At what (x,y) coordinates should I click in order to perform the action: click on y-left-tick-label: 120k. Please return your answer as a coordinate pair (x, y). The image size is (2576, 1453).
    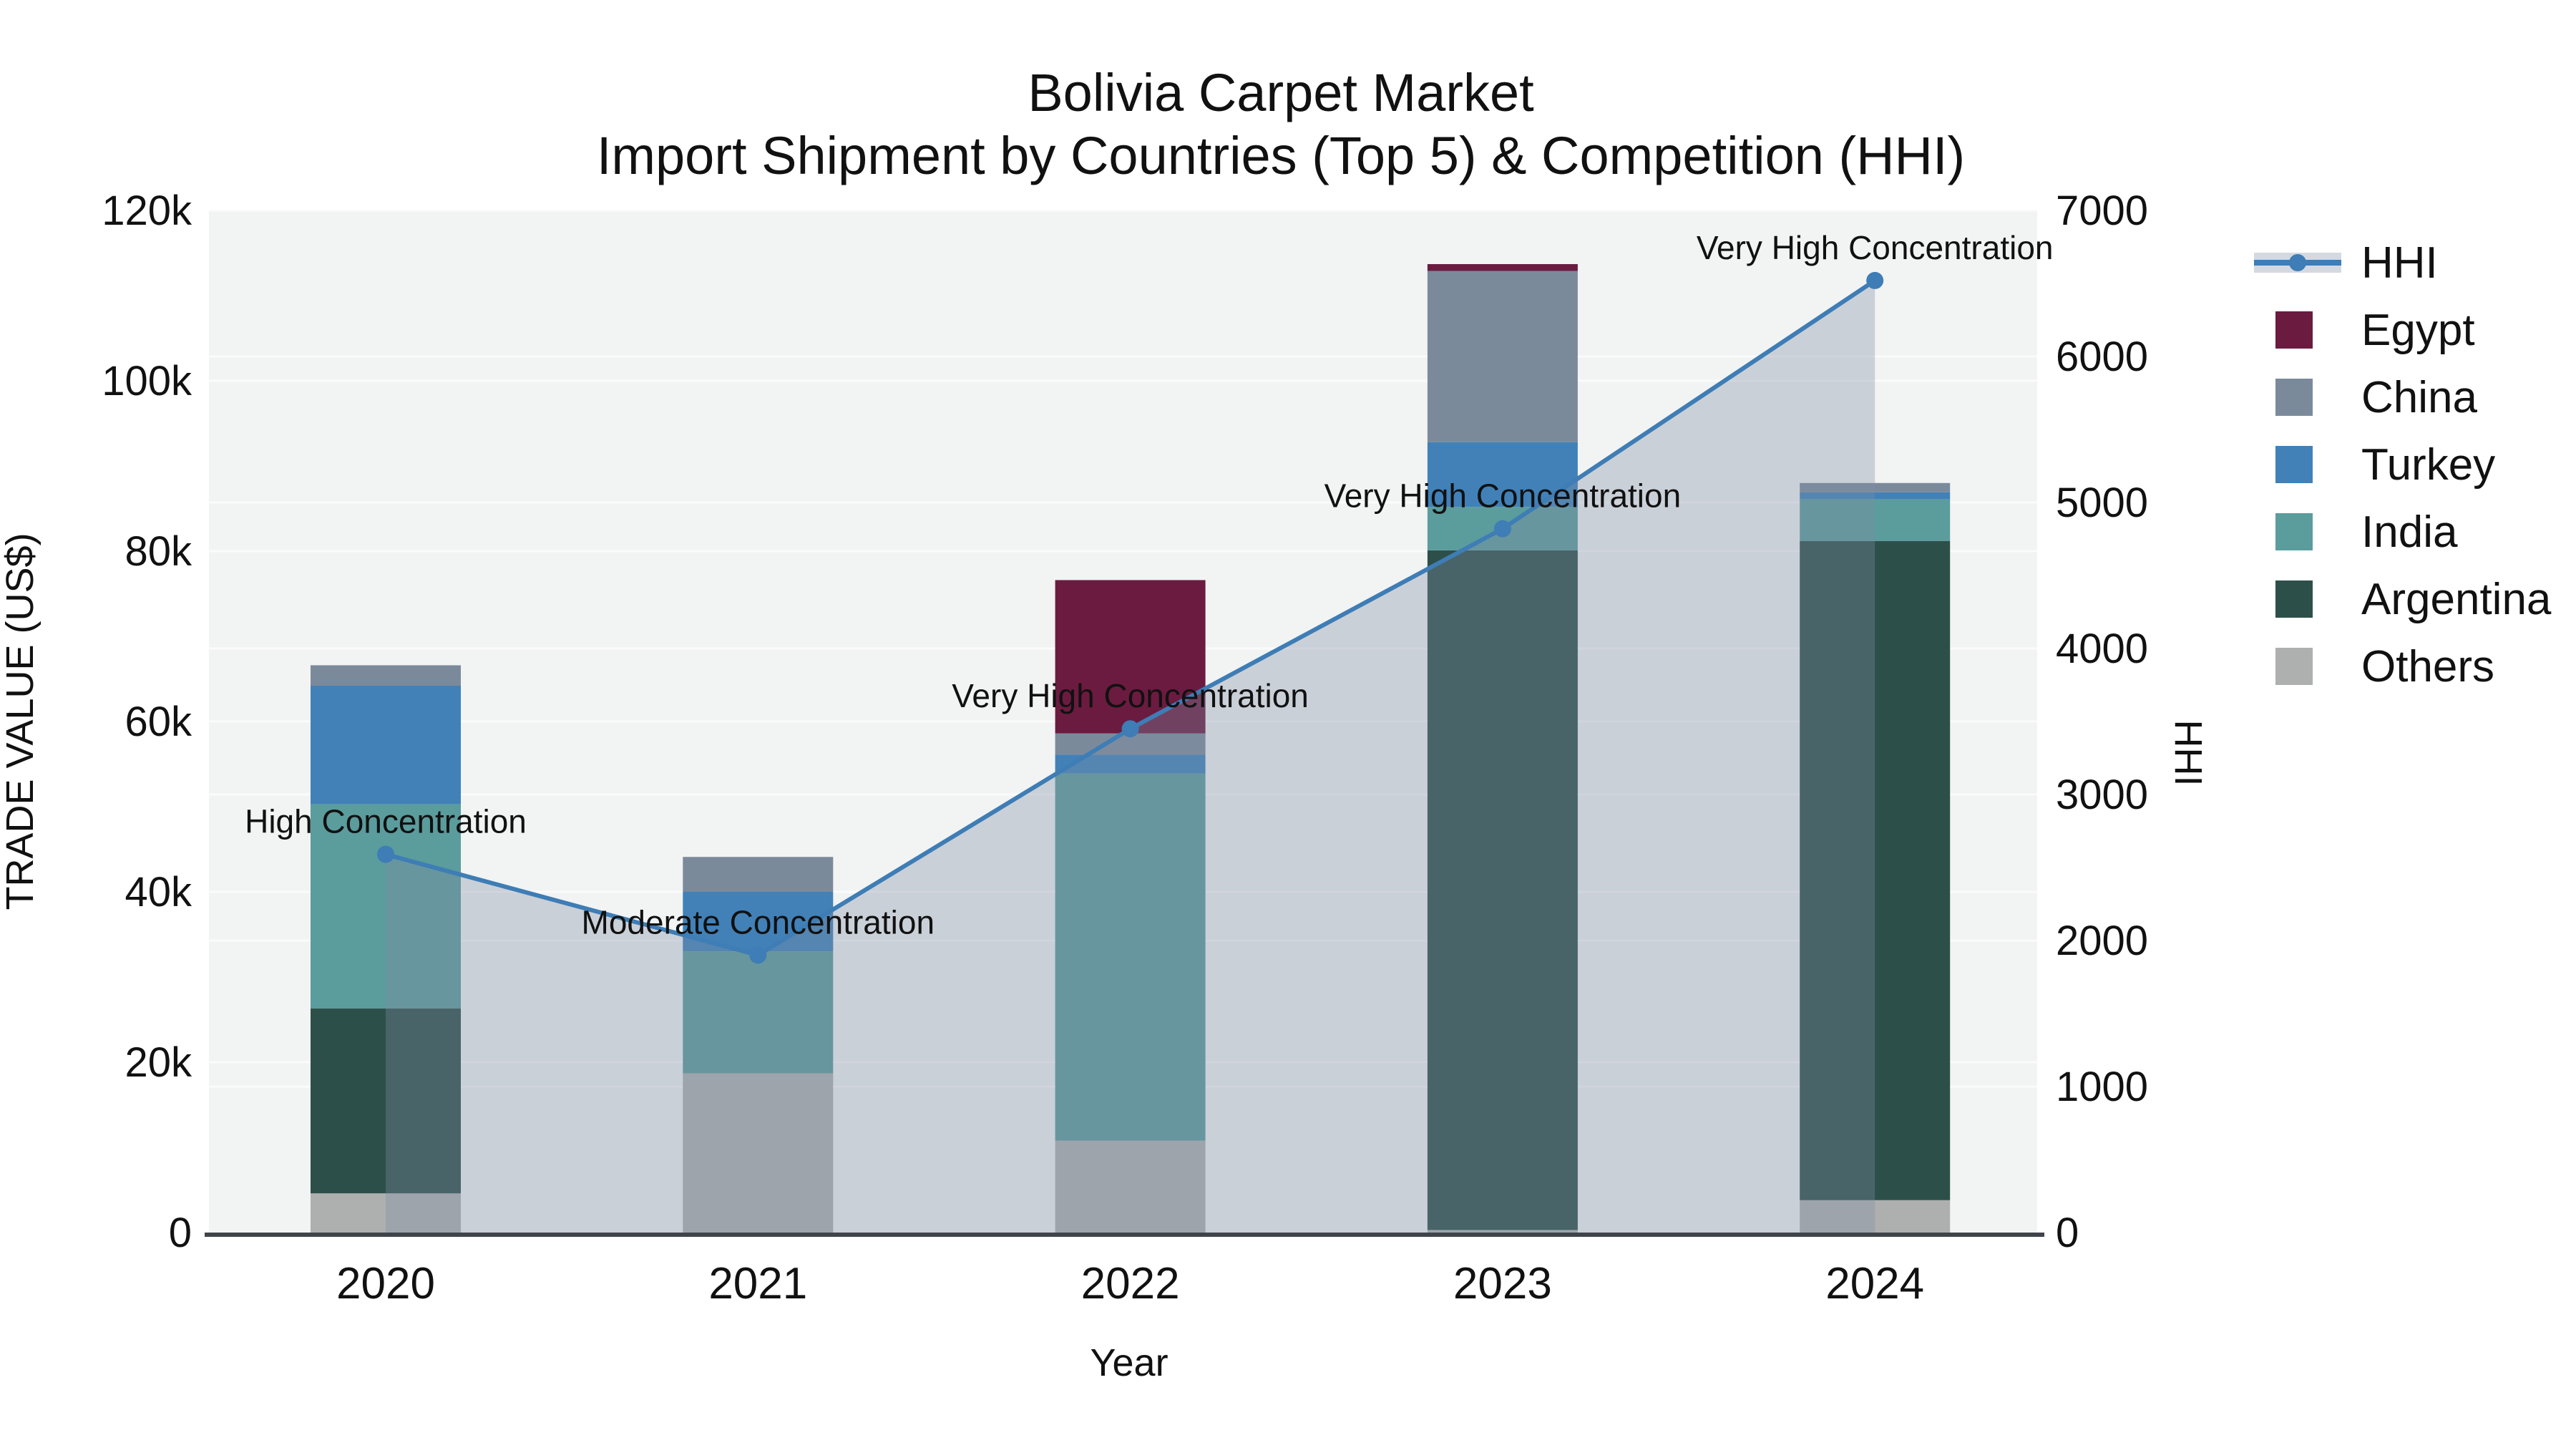
    Looking at the image, I should click on (147, 211).